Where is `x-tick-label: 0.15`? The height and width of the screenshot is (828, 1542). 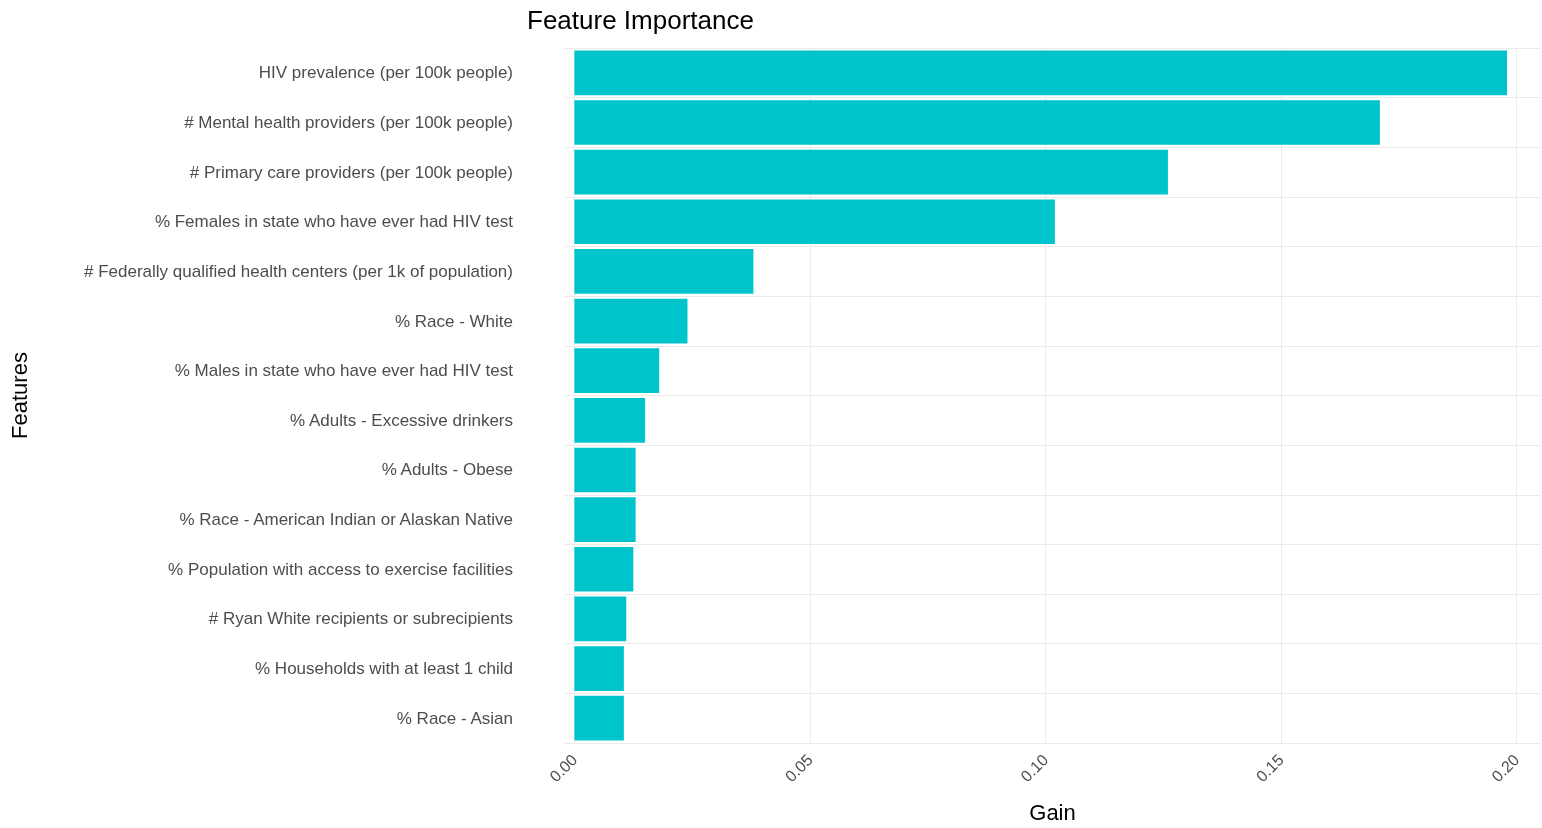 x-tick-label: 0.15 is located at coordinates (1270, 768).